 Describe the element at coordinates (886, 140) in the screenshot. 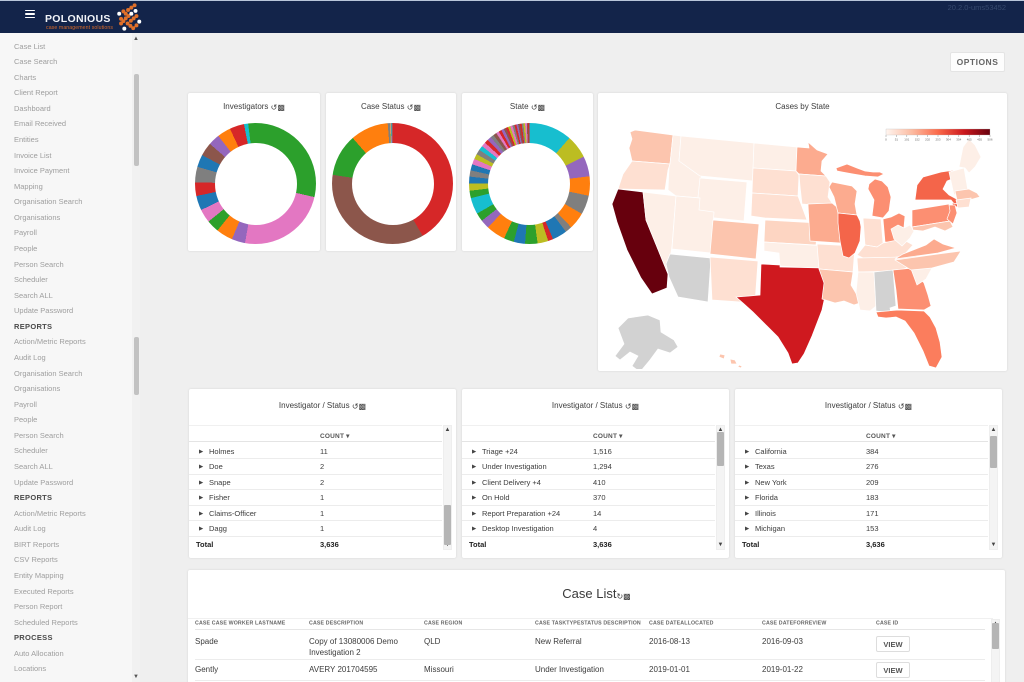

I see `svg-text: 0` at that location.